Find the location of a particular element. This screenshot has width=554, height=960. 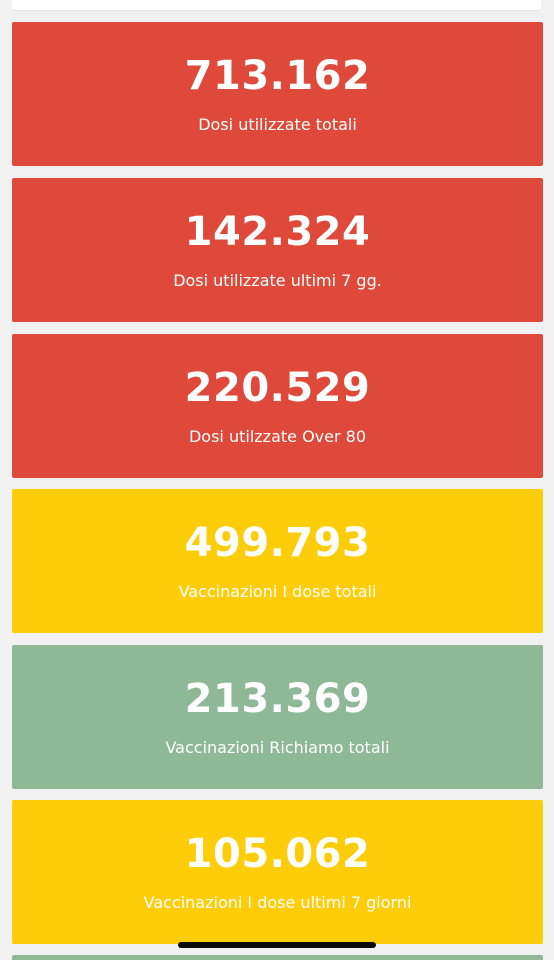

stat-card-doses-over-80: 220.529 Dosi utilzzate Over 80 is located at coordinates (277, 406).